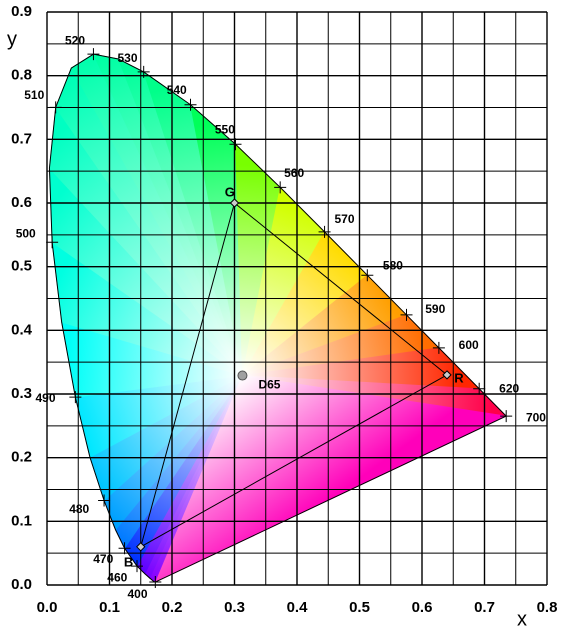 The image size is (565, 630). I want to click on wavelength-label: 480, so click(79, 509).